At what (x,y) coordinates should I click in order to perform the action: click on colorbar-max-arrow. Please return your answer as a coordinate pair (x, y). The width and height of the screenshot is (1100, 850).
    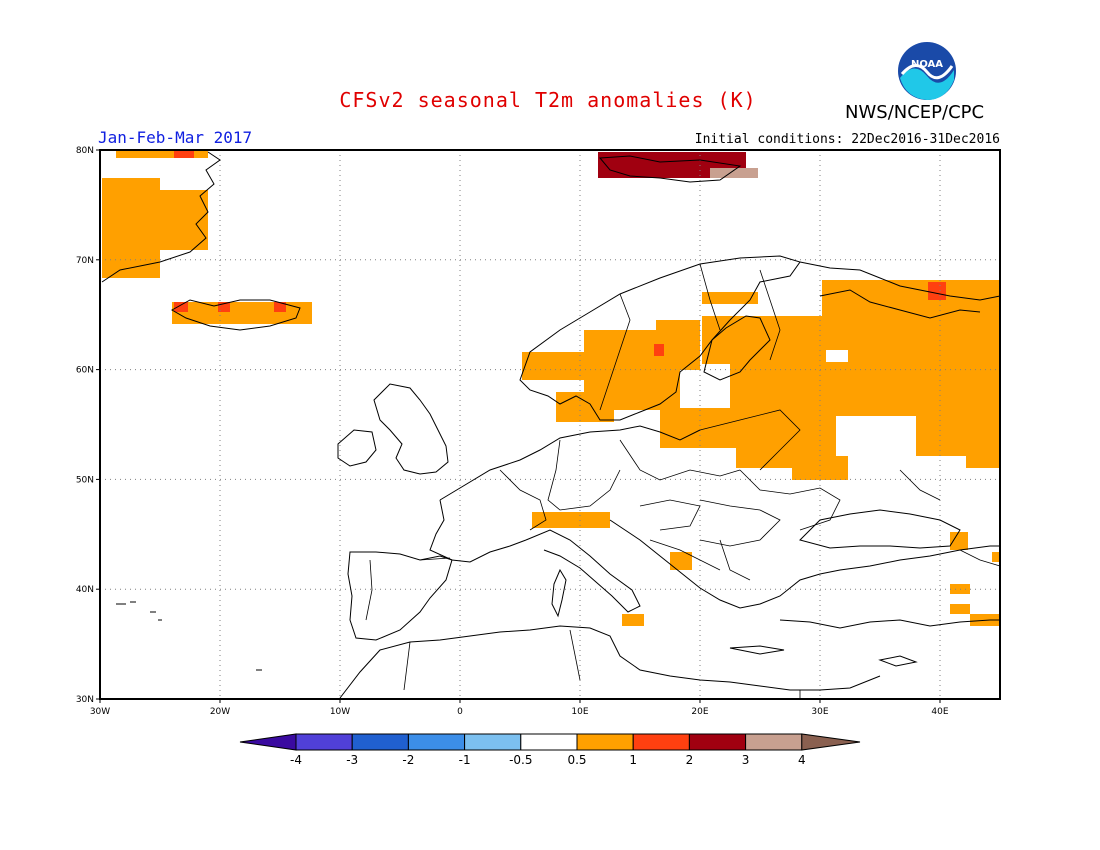
    Looking at the image, I should click on (831, 742).